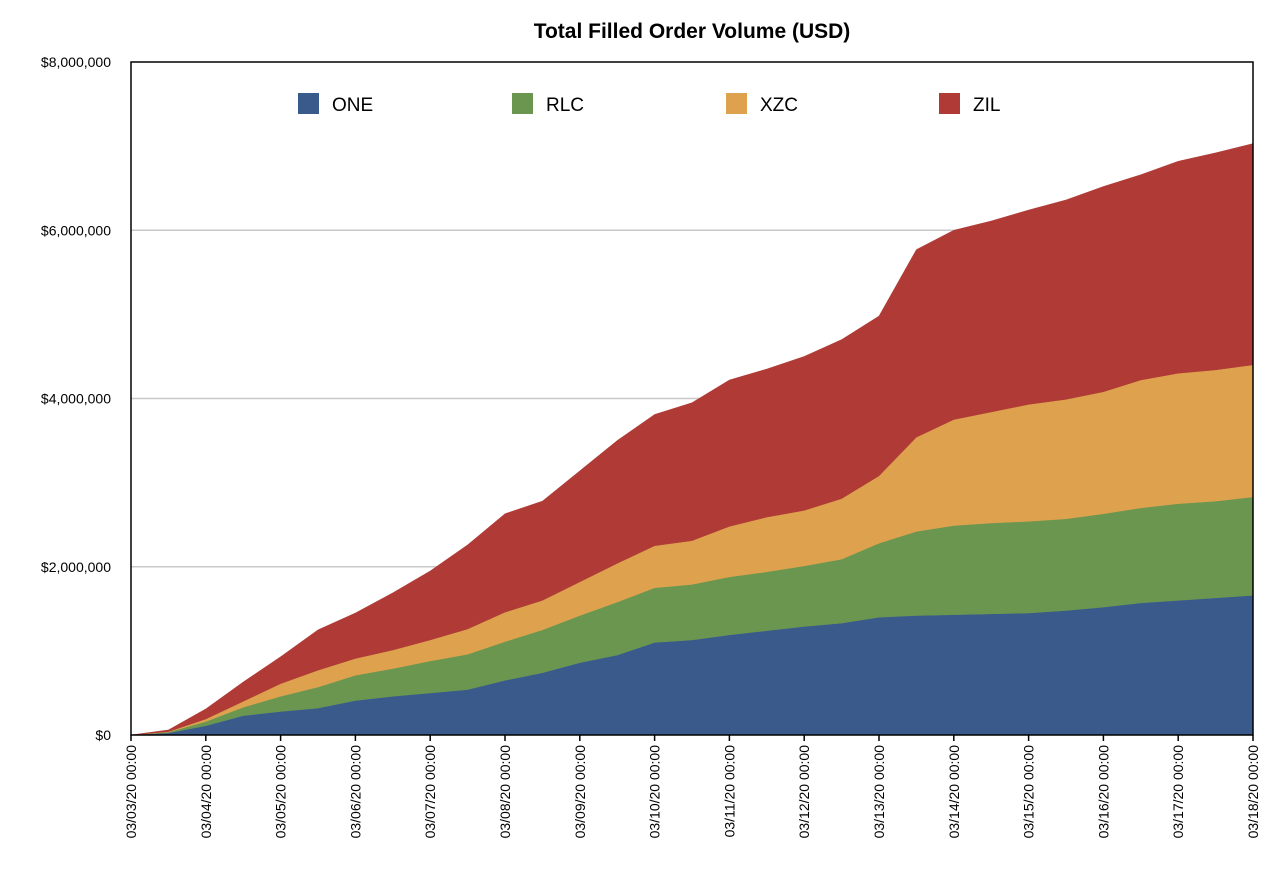 This screenshot has height=872, width=1280. Describe the element at coordinates (76, 567) in the screenshot. I see `y-tick-label-1: $2,000,000` at that location.